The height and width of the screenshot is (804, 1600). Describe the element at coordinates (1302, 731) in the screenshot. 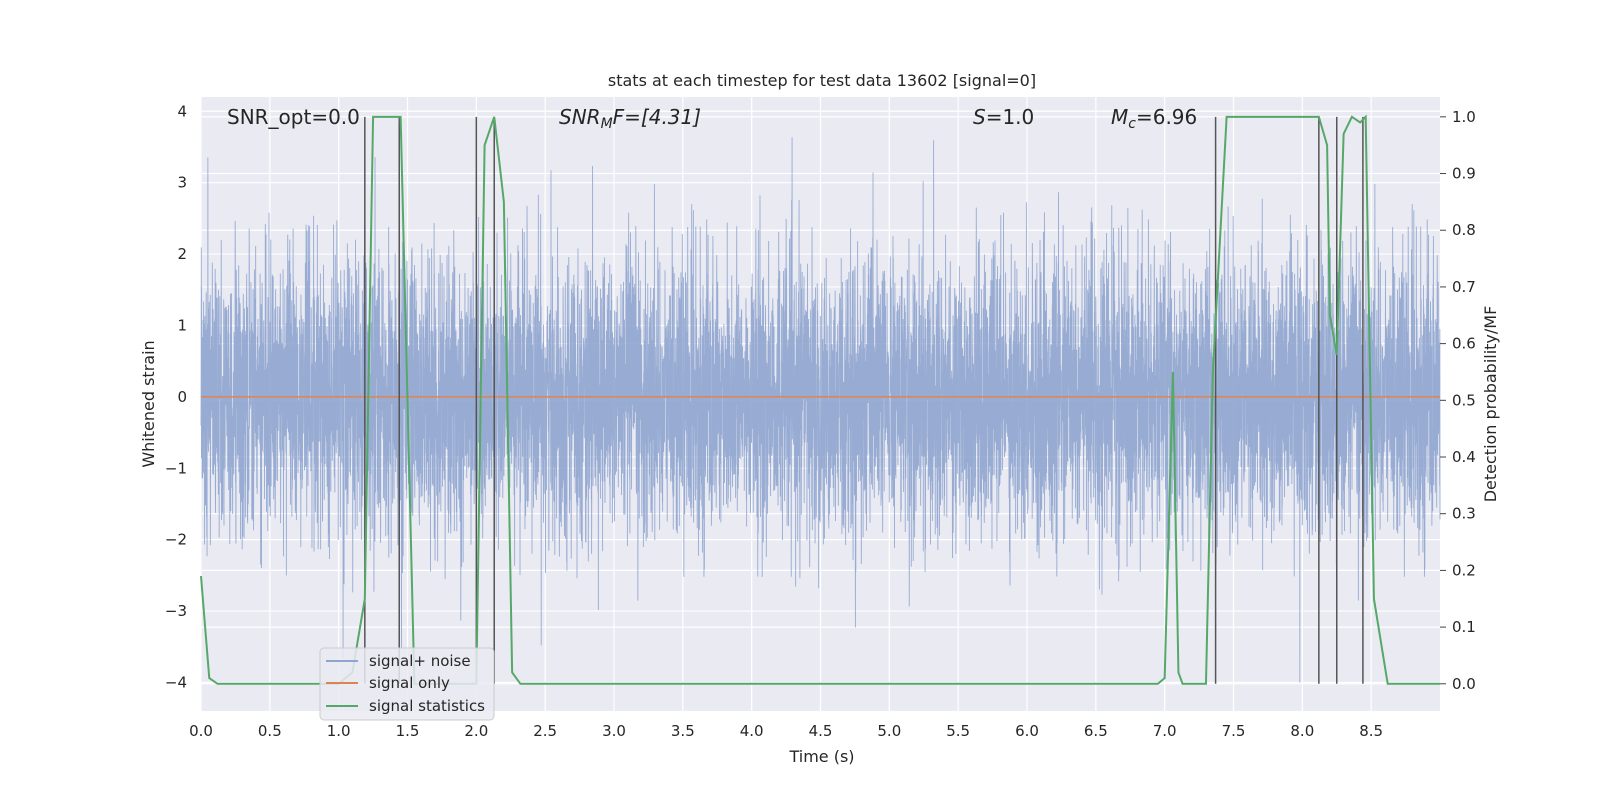

I see `x-tick-label: 8.0` at that location.